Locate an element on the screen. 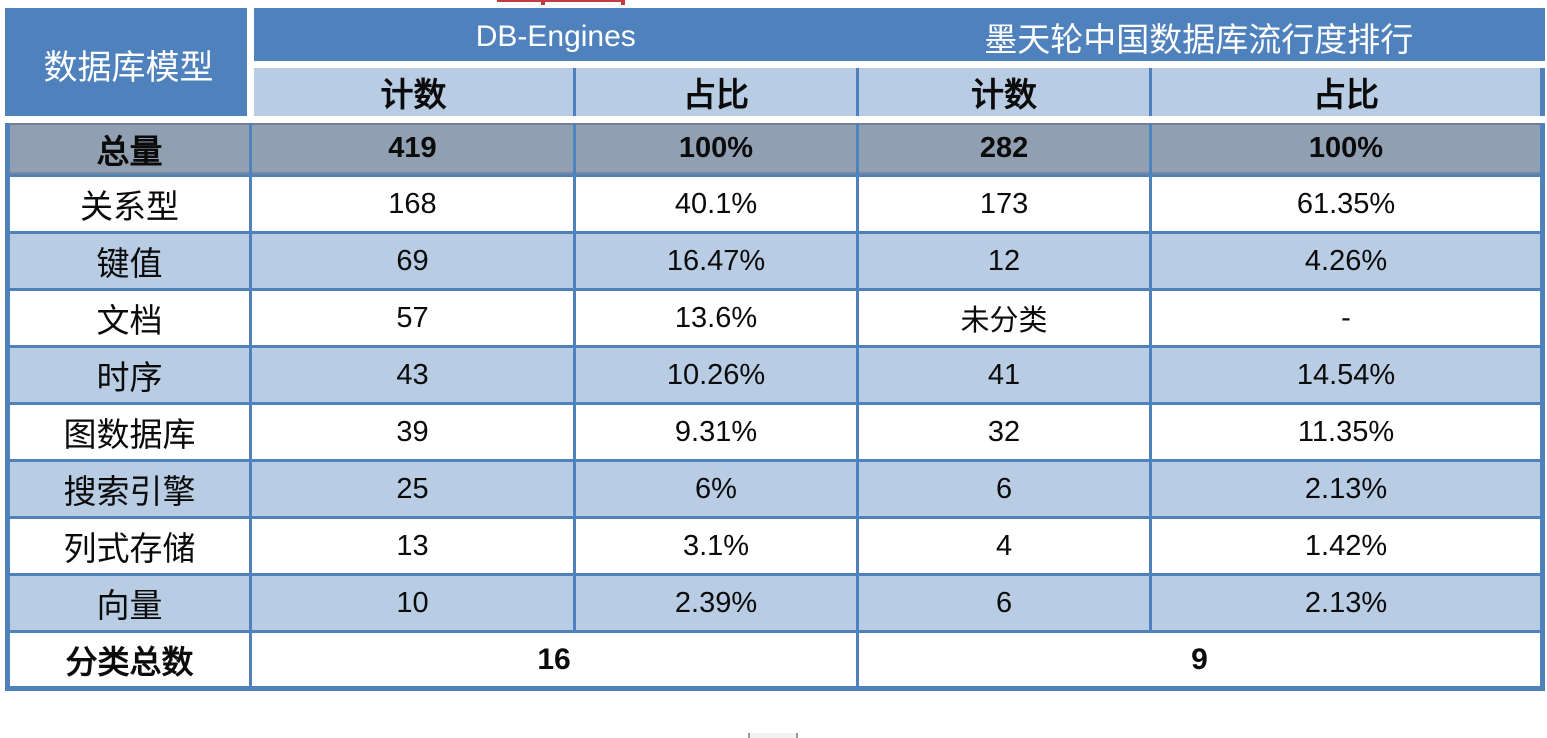  table-row: 列式存储 13 3.1% 4 1.42% is located at coordinates (775, 546).